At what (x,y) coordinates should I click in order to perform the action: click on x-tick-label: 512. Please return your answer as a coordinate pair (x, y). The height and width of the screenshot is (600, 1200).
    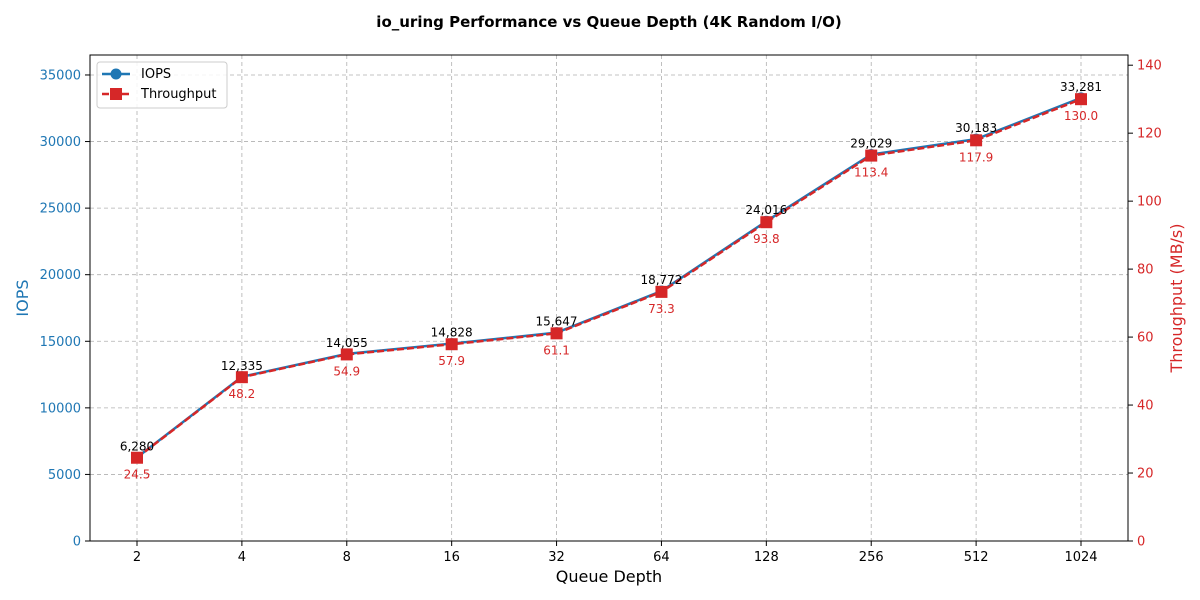
    Looking at the image, I should click on (976, 557).